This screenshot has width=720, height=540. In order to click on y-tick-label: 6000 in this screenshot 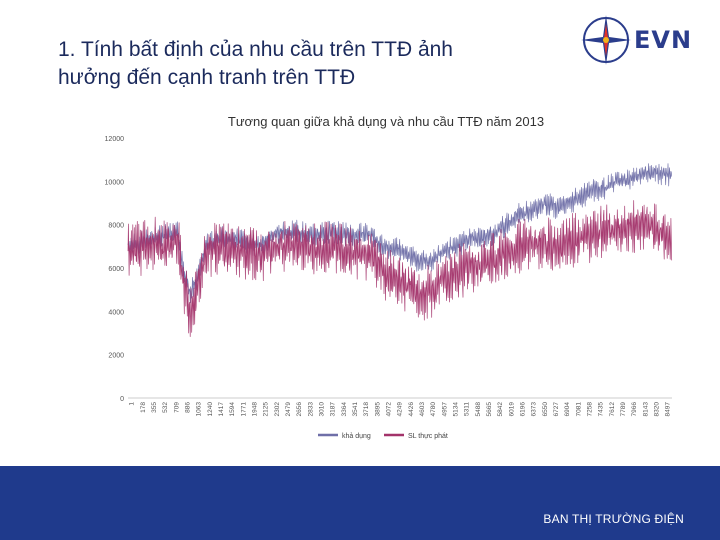, I will do `click(116, 269)`.